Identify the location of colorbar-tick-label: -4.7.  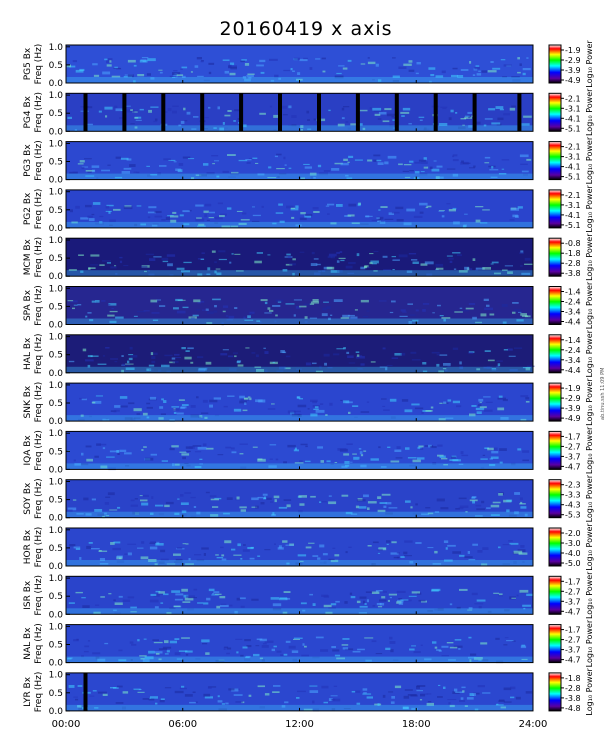
(573, 466).